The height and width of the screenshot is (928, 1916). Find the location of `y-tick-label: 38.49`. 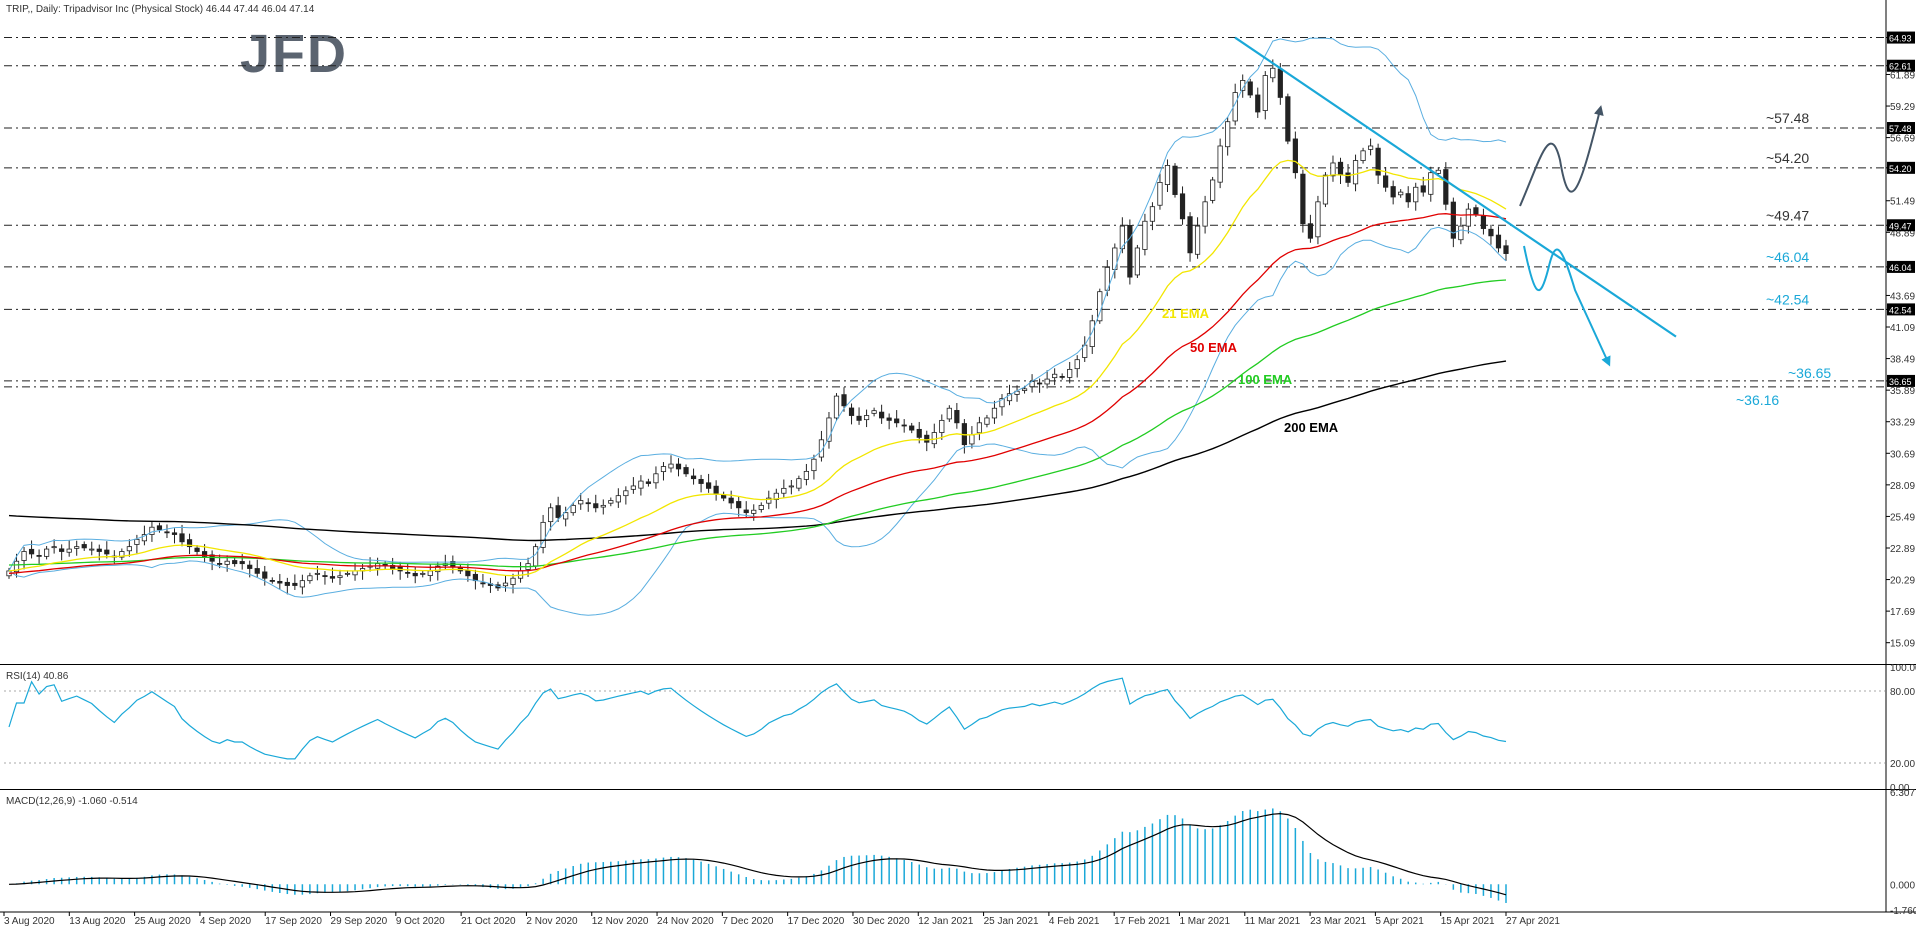

y-tick-label: 38.49 is located at coordinates (1902, 360).